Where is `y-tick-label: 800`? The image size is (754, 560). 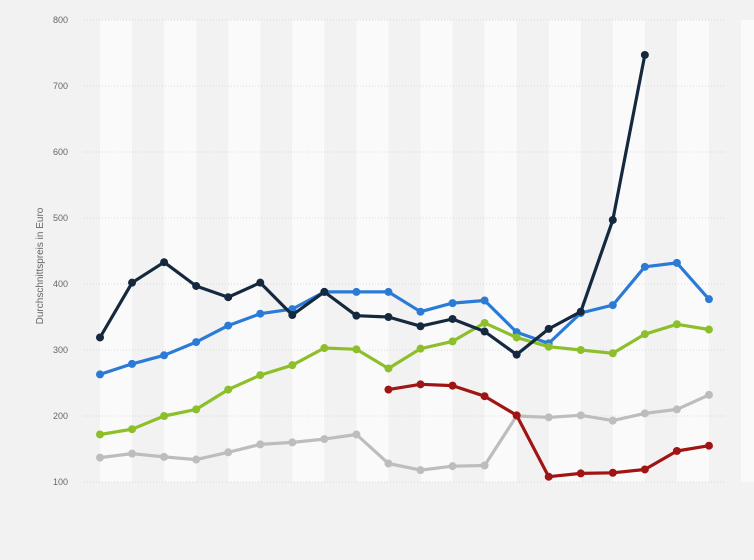
y-tick-label: 800 is located at coordinates (60, 20).